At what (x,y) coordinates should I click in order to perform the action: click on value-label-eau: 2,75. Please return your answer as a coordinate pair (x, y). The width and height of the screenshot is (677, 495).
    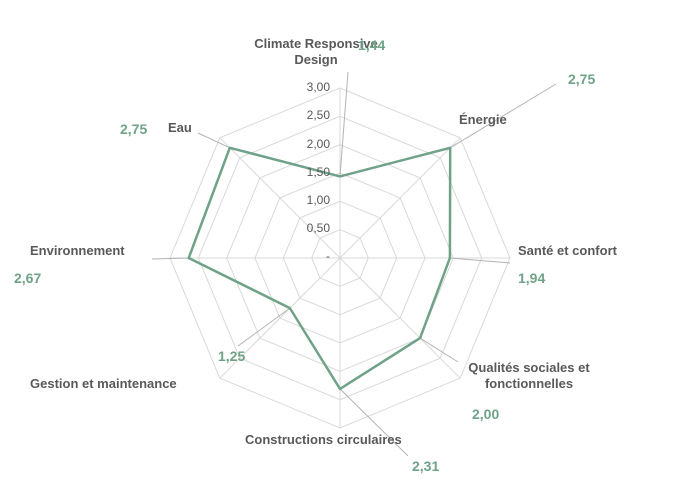
    Looking at the image, I should click on (134, 129).